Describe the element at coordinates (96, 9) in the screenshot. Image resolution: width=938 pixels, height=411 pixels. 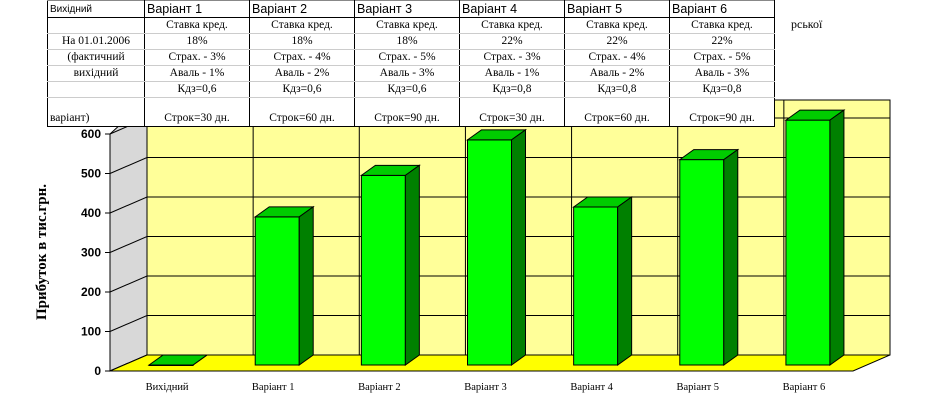
I see `table-cell: Вихідний` at that location.